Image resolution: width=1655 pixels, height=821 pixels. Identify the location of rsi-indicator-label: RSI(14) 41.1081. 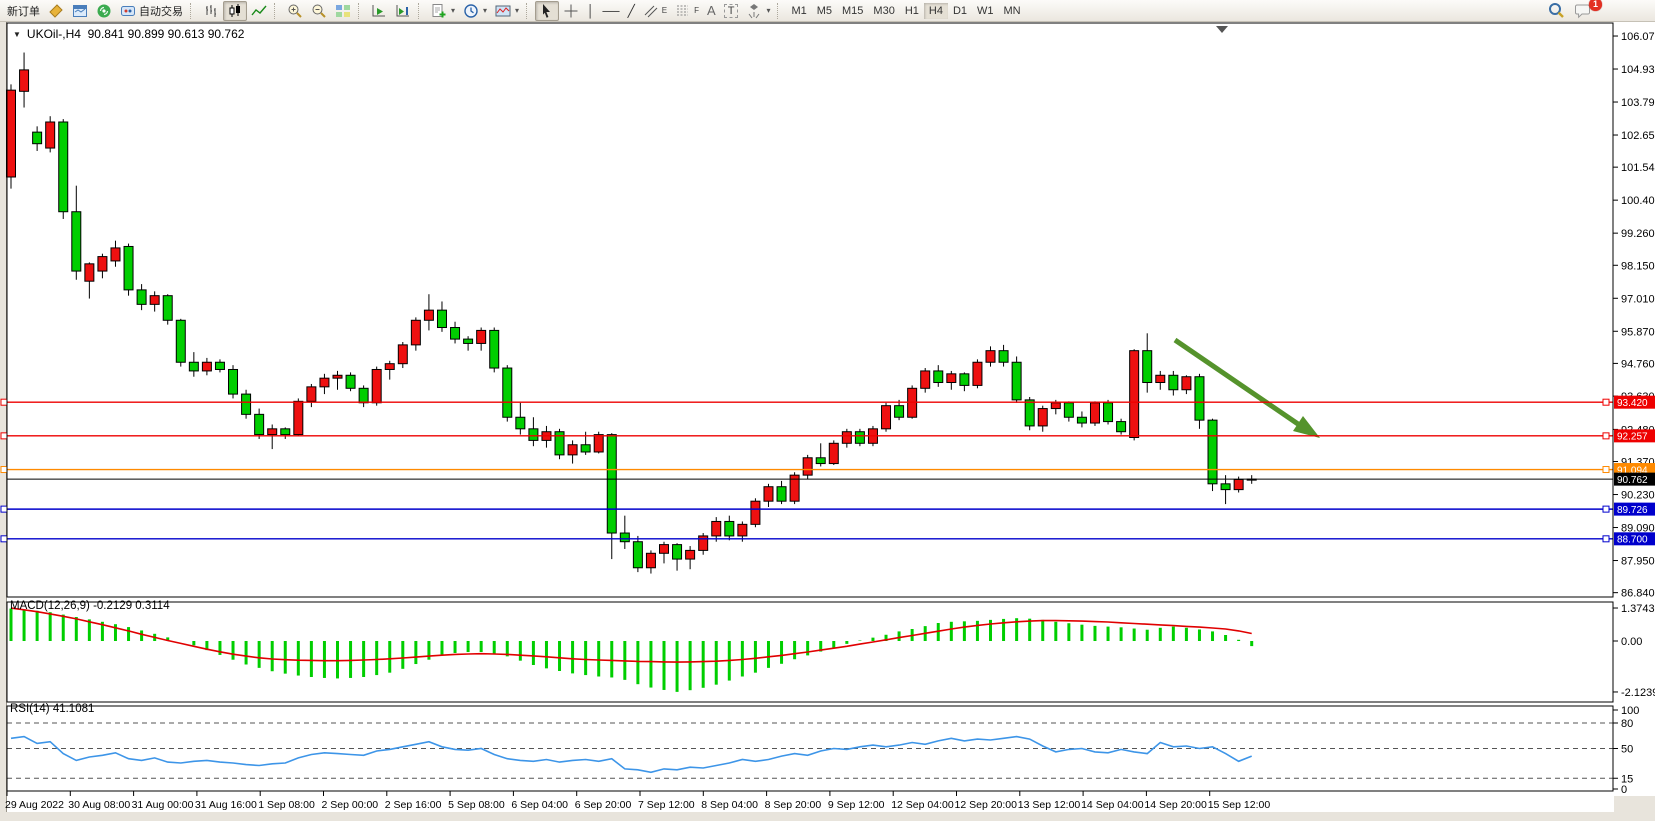
(52, 709).